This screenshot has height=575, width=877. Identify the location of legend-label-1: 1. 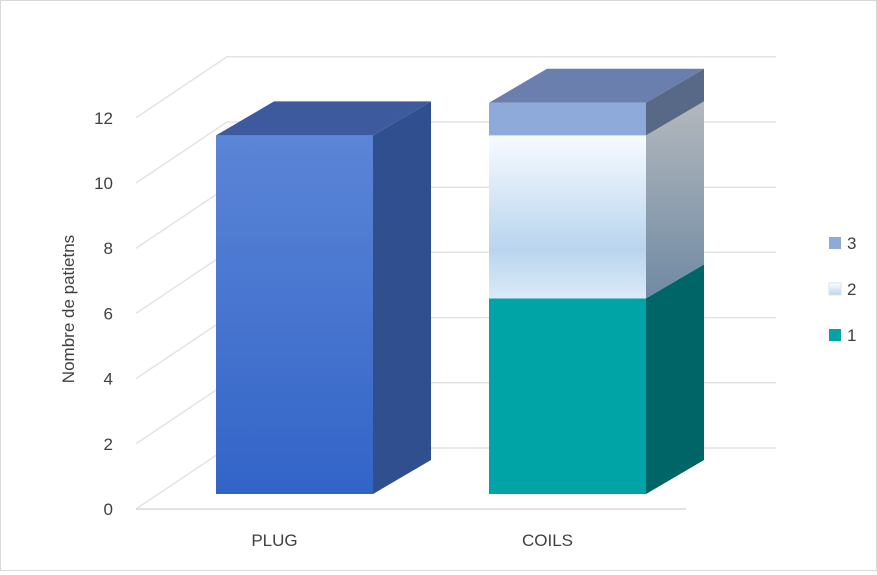
(851, 335).